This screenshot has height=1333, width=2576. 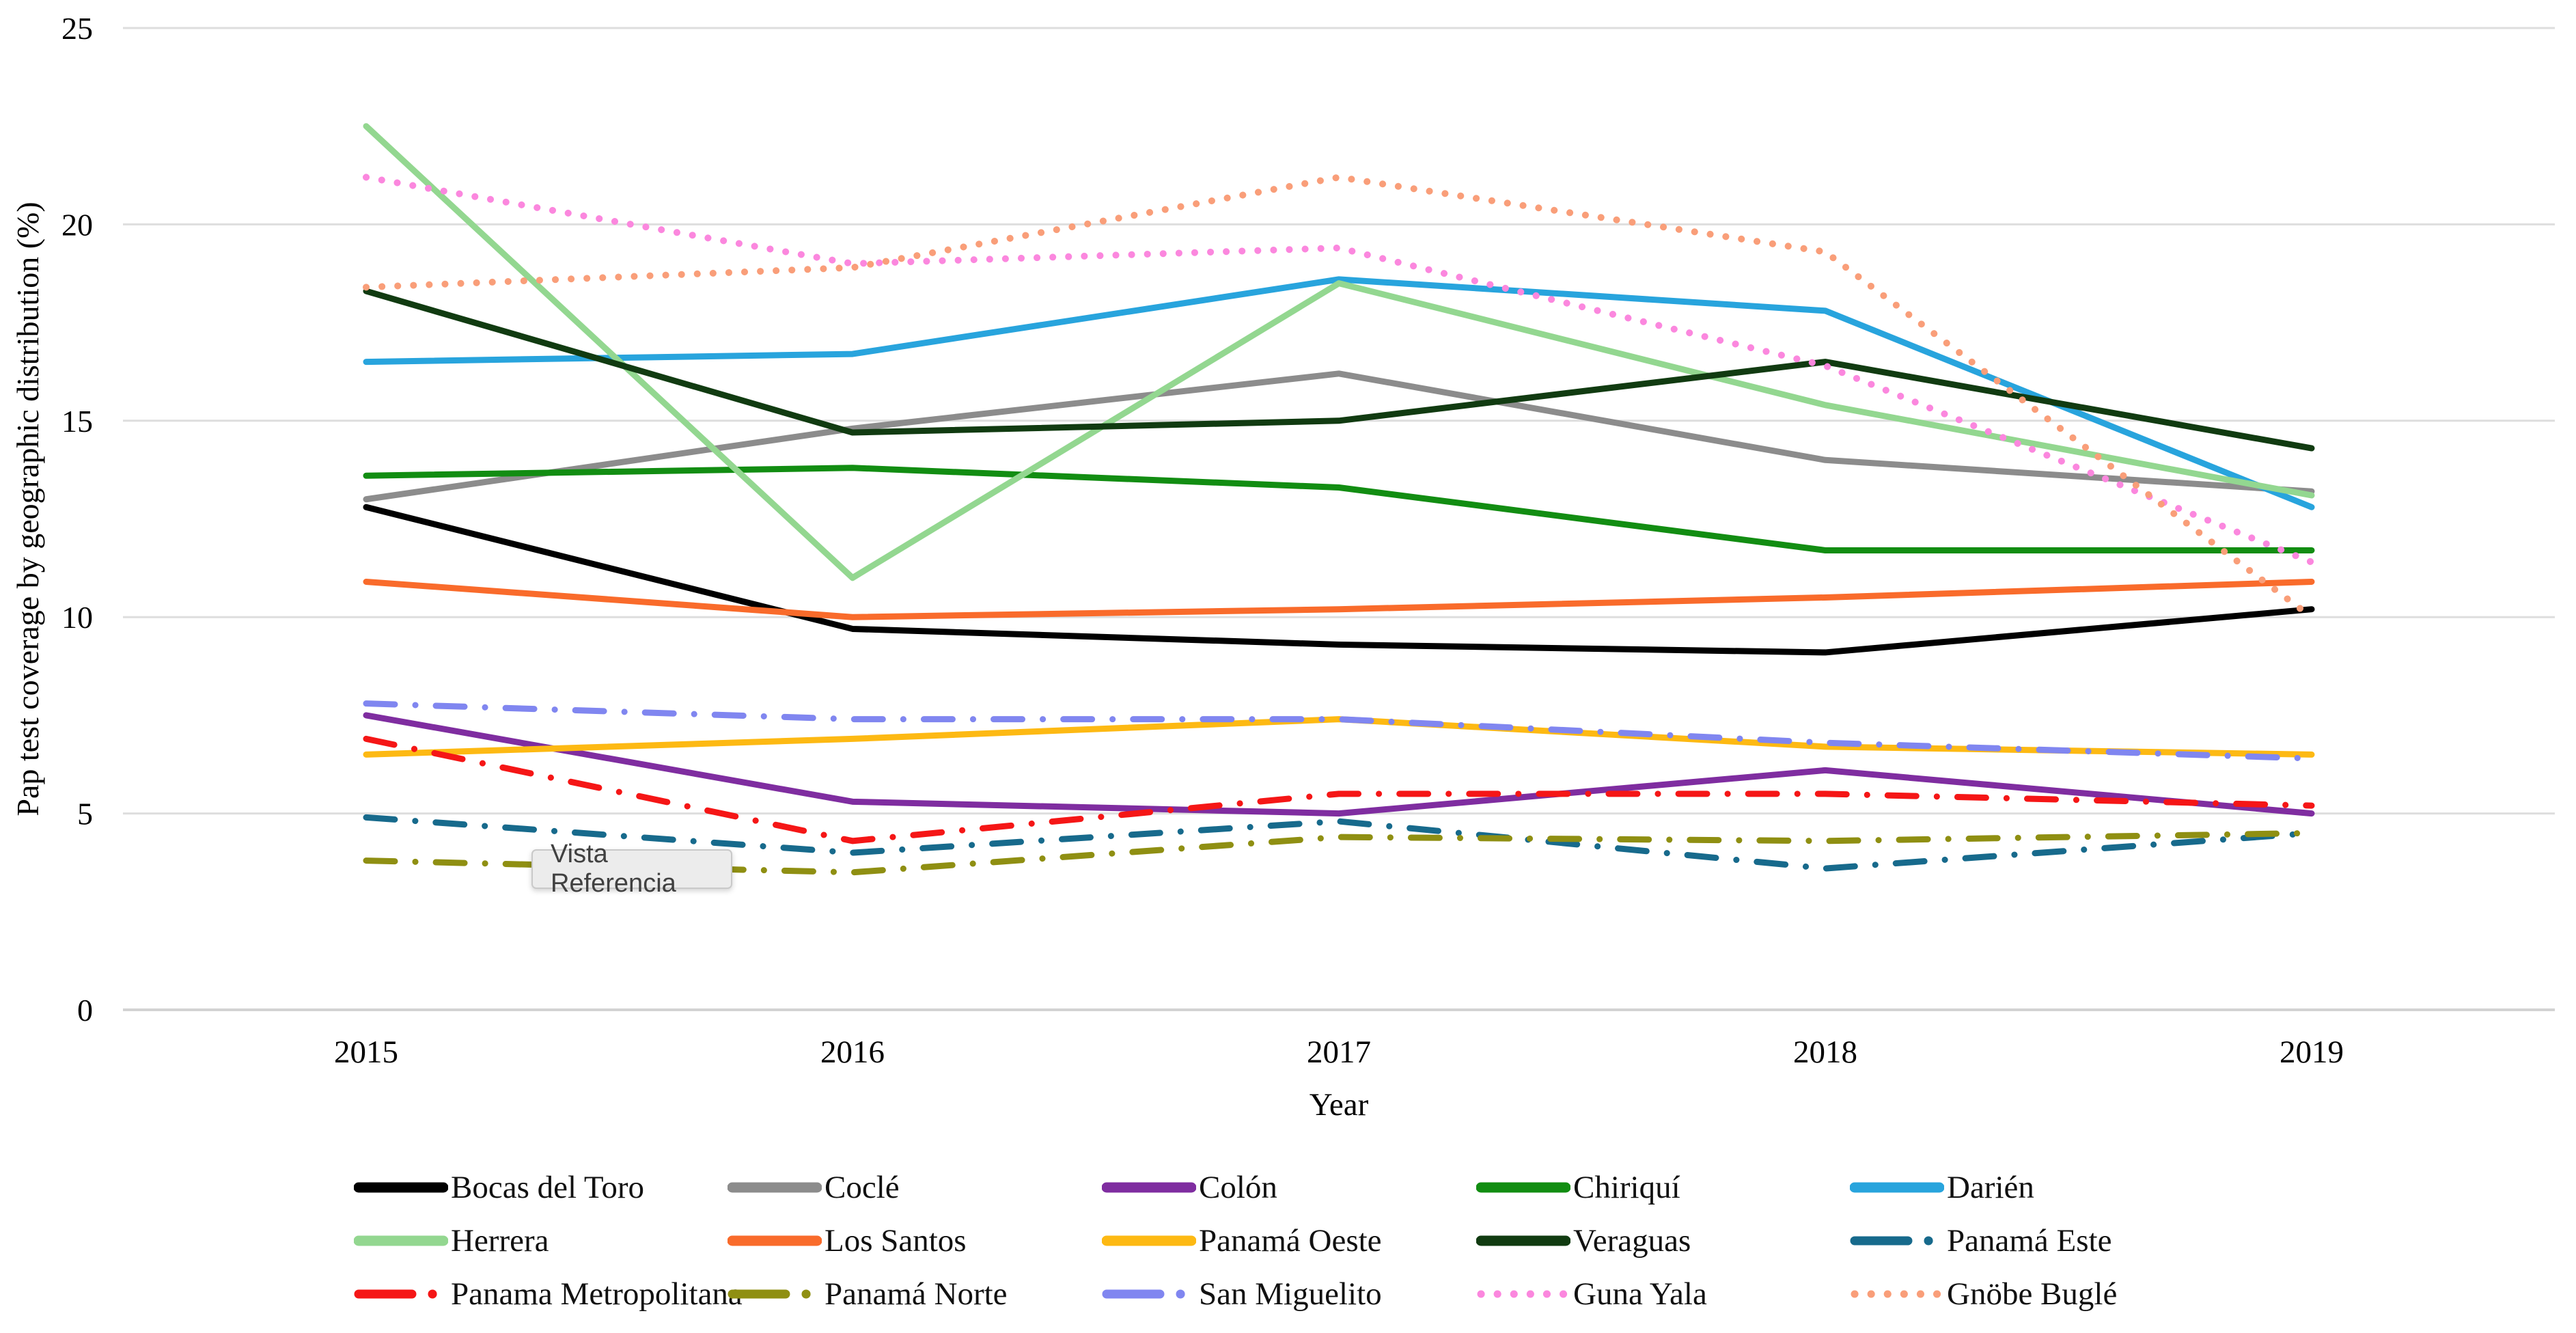 What do you see at coordinates (77, 28) in the screenshot?
I see `y-tick-label: 25` at bounding box center [77, 28].